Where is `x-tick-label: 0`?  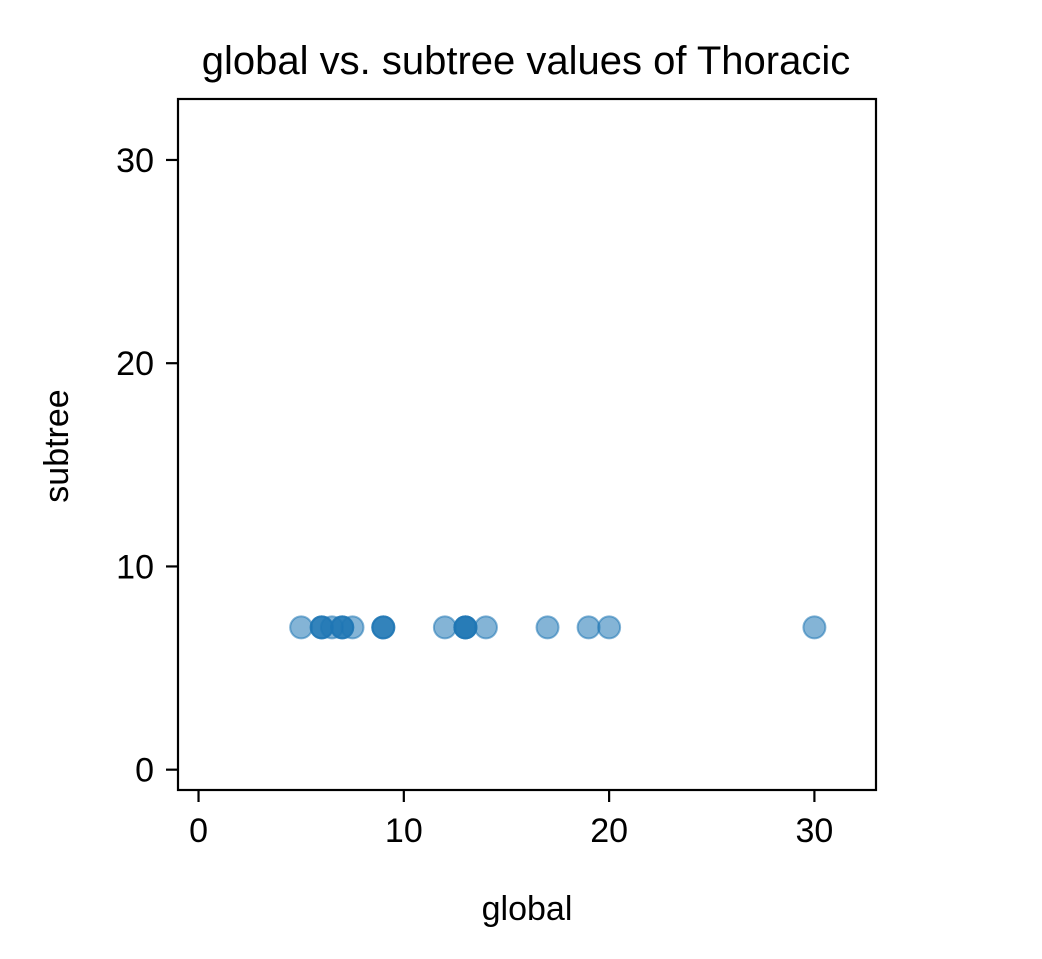 x-tick-label: 0 is located at coordinates (198, 831).